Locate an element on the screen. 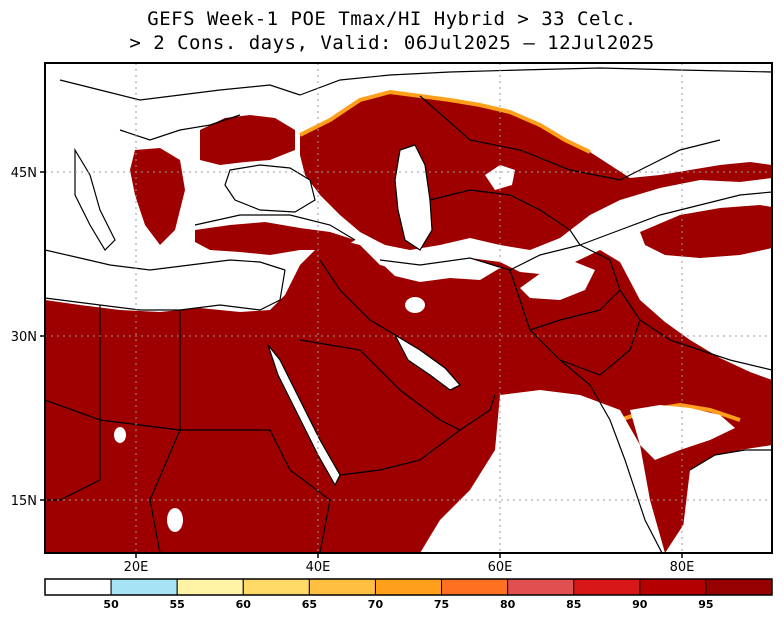 The image size is (784, 617). coastline-black-sea is located at coordinates (270, 188).